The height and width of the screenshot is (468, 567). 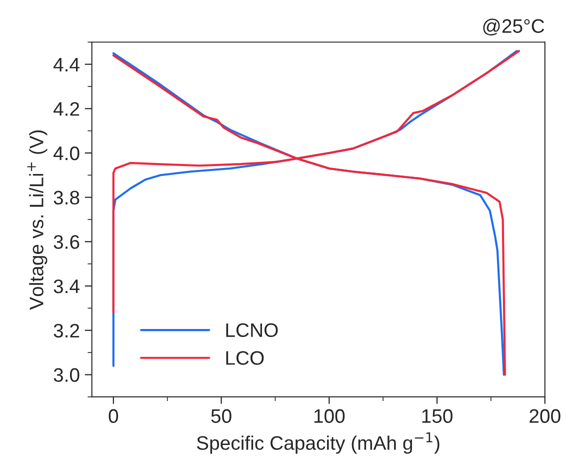 What do you see at coordinates (113, 416) in the screenshot?
I see `x-tick-label: 0` at bounding box center [113, 416].